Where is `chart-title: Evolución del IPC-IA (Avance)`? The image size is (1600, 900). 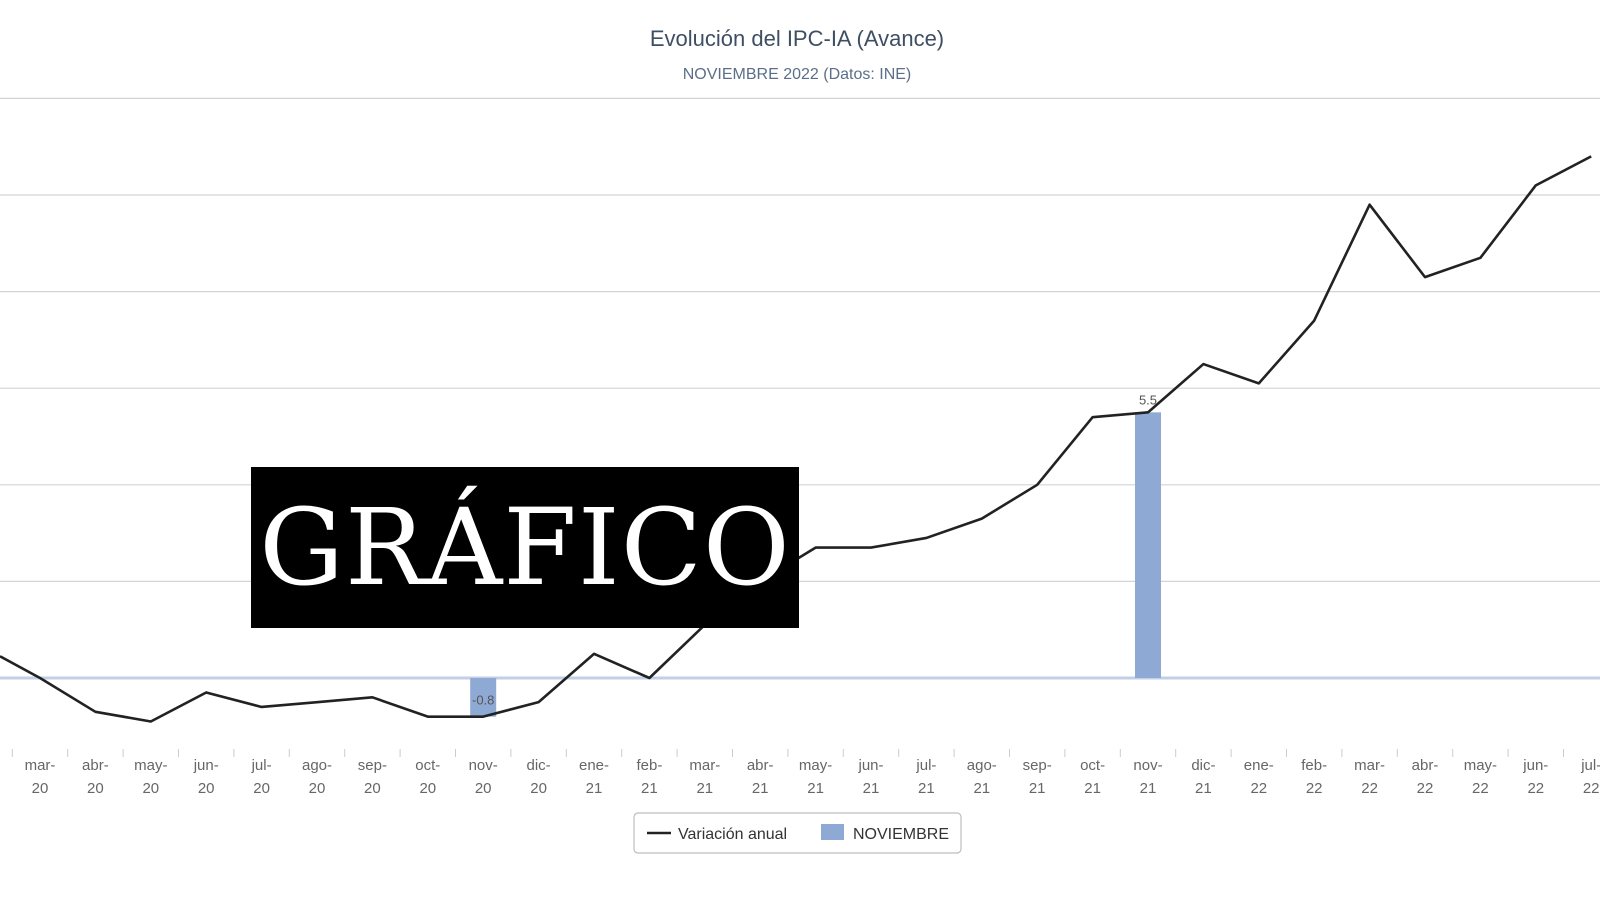
chart-title: Evolución del IPC-IA (Avance) is located at coordinates (797, 38).